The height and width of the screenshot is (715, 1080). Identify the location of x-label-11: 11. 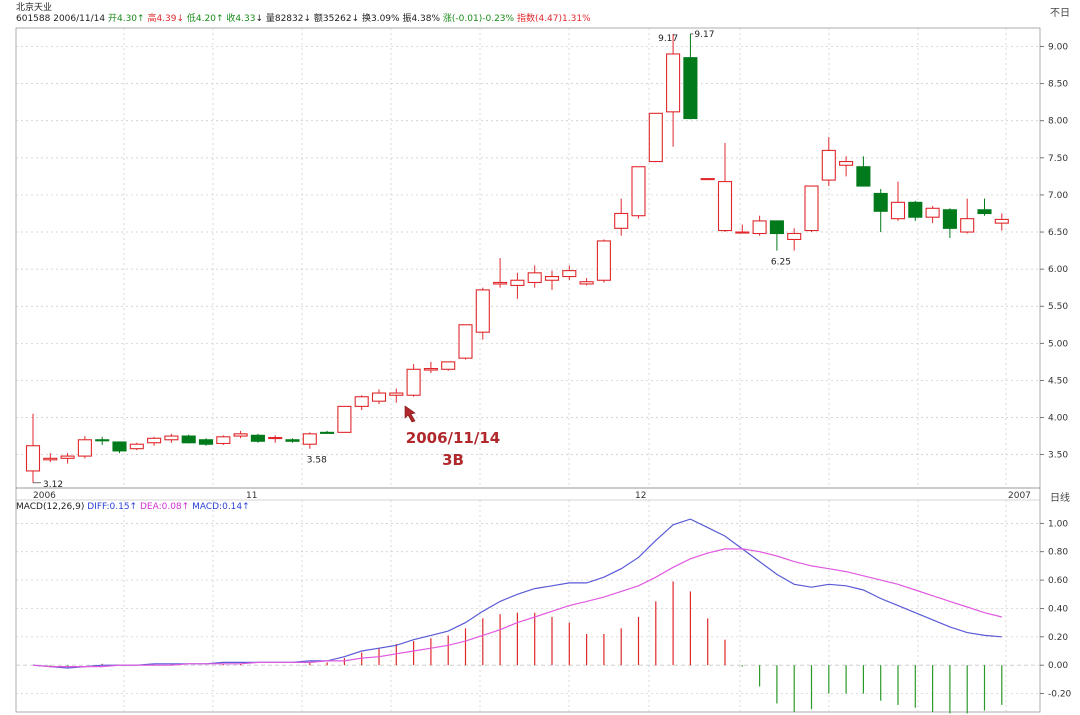
(251, 496).